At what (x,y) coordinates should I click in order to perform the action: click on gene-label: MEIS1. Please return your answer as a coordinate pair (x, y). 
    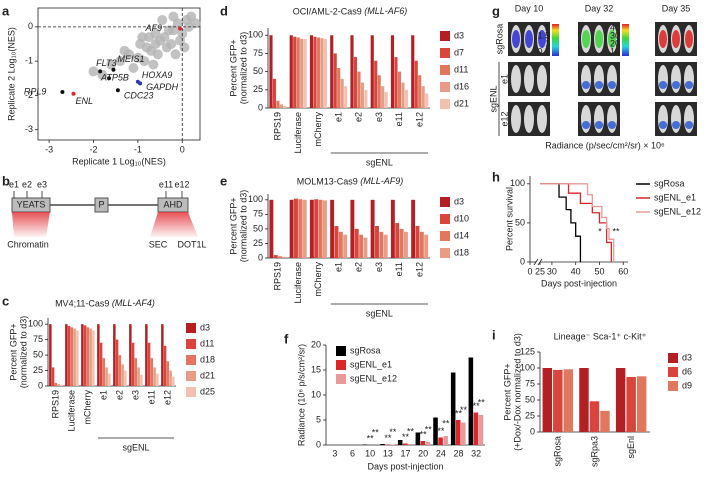
    Looking at the image, I should click on (130, 59).